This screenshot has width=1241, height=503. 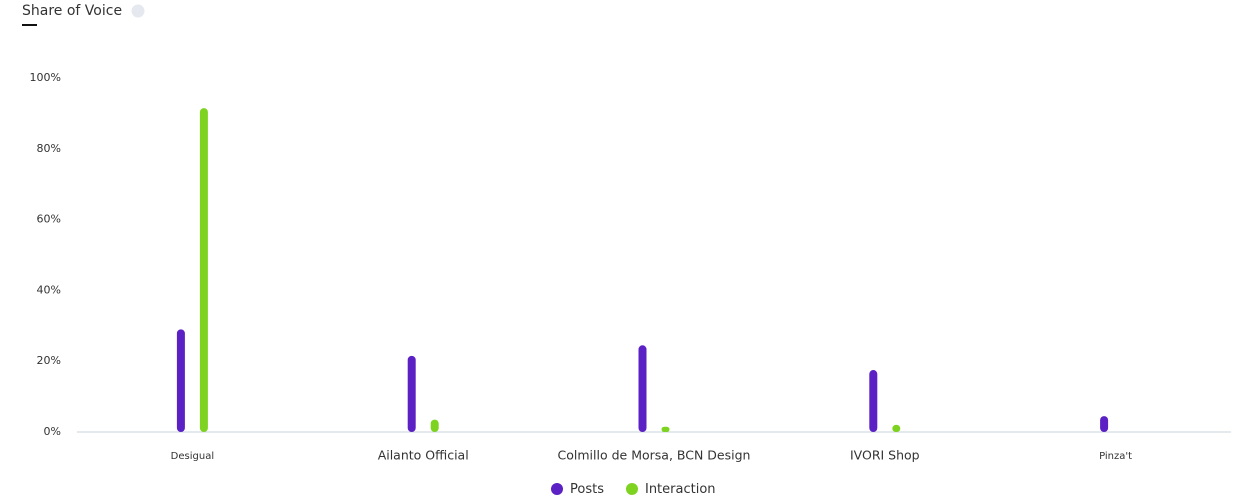 What do you see at coordinates (423, 455) in the screenshot?
I see `x-tick-label: Ailanto Official` at bounding box center [423, 455].